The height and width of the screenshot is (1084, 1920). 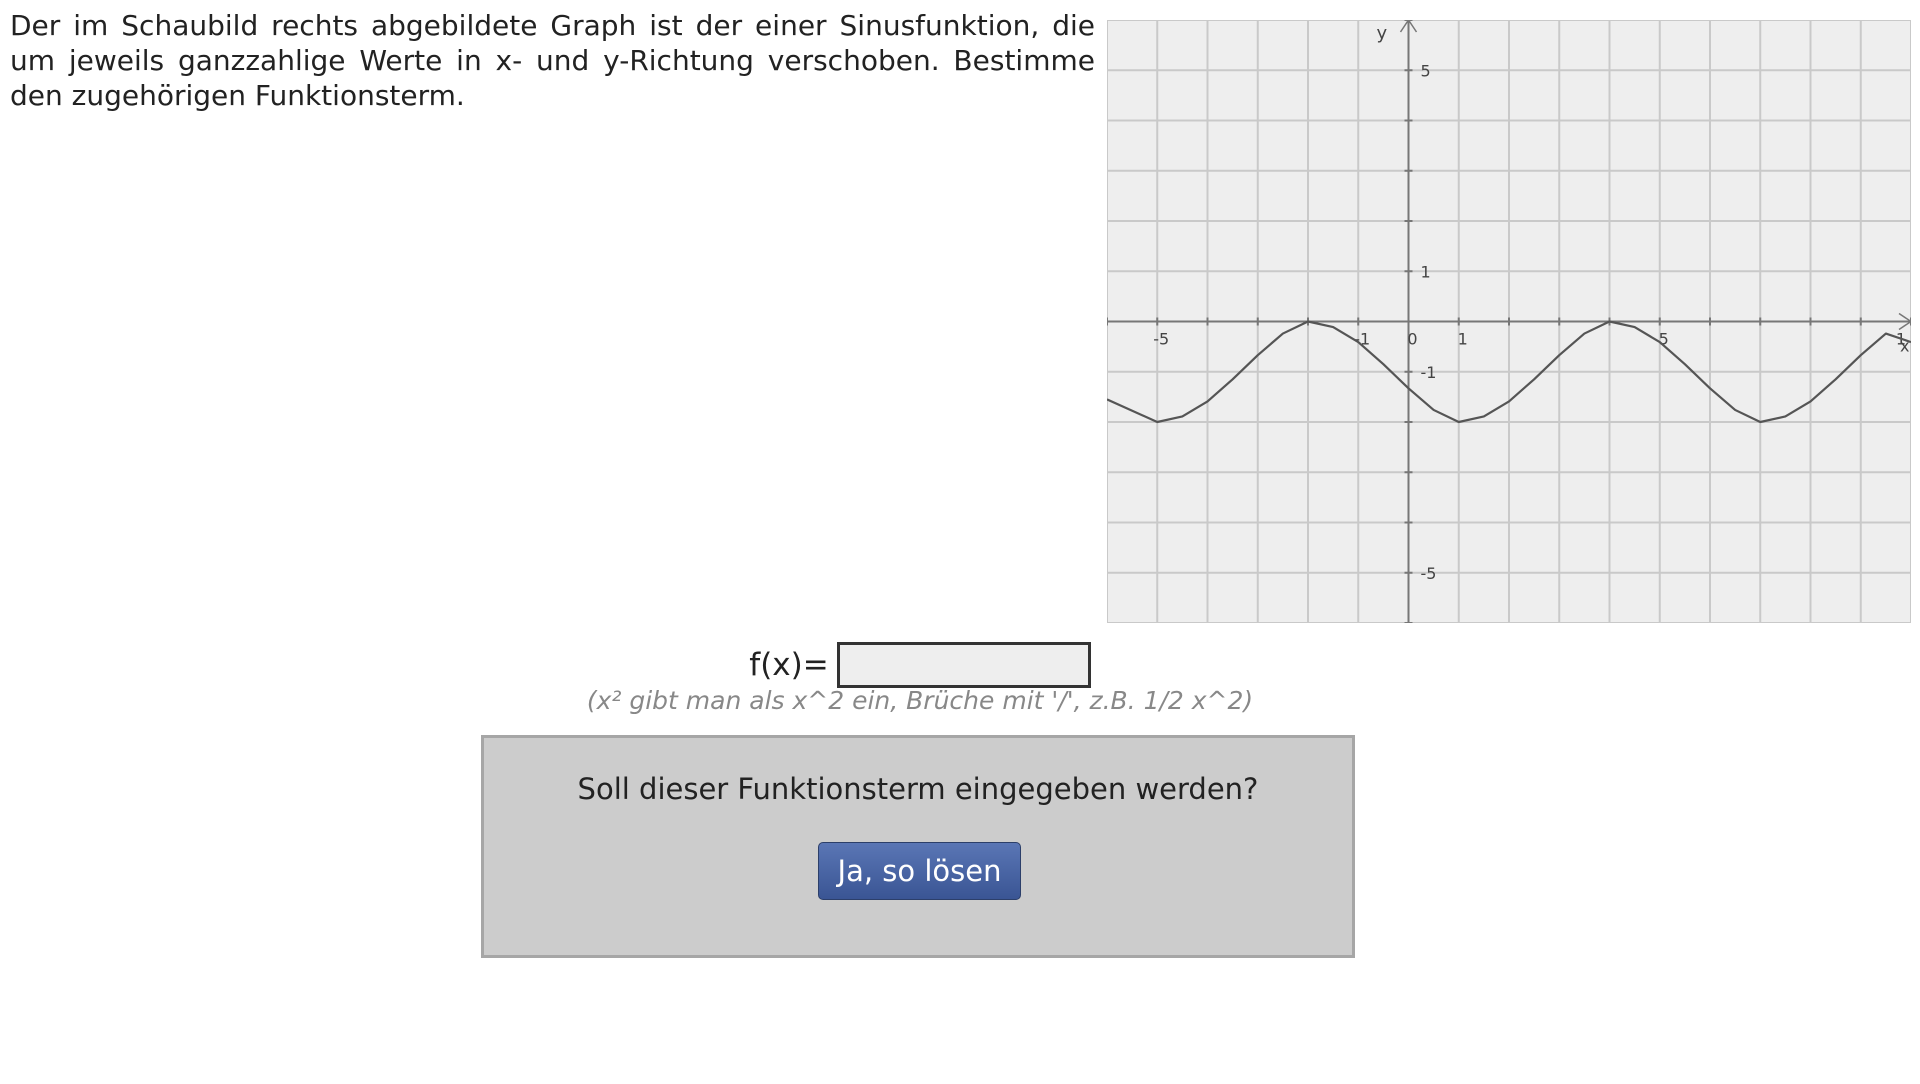 What do you see at coordinates (789, 665) in the screenshot?
I see `function-label: f(x)=` at bounding box center [789, 665].